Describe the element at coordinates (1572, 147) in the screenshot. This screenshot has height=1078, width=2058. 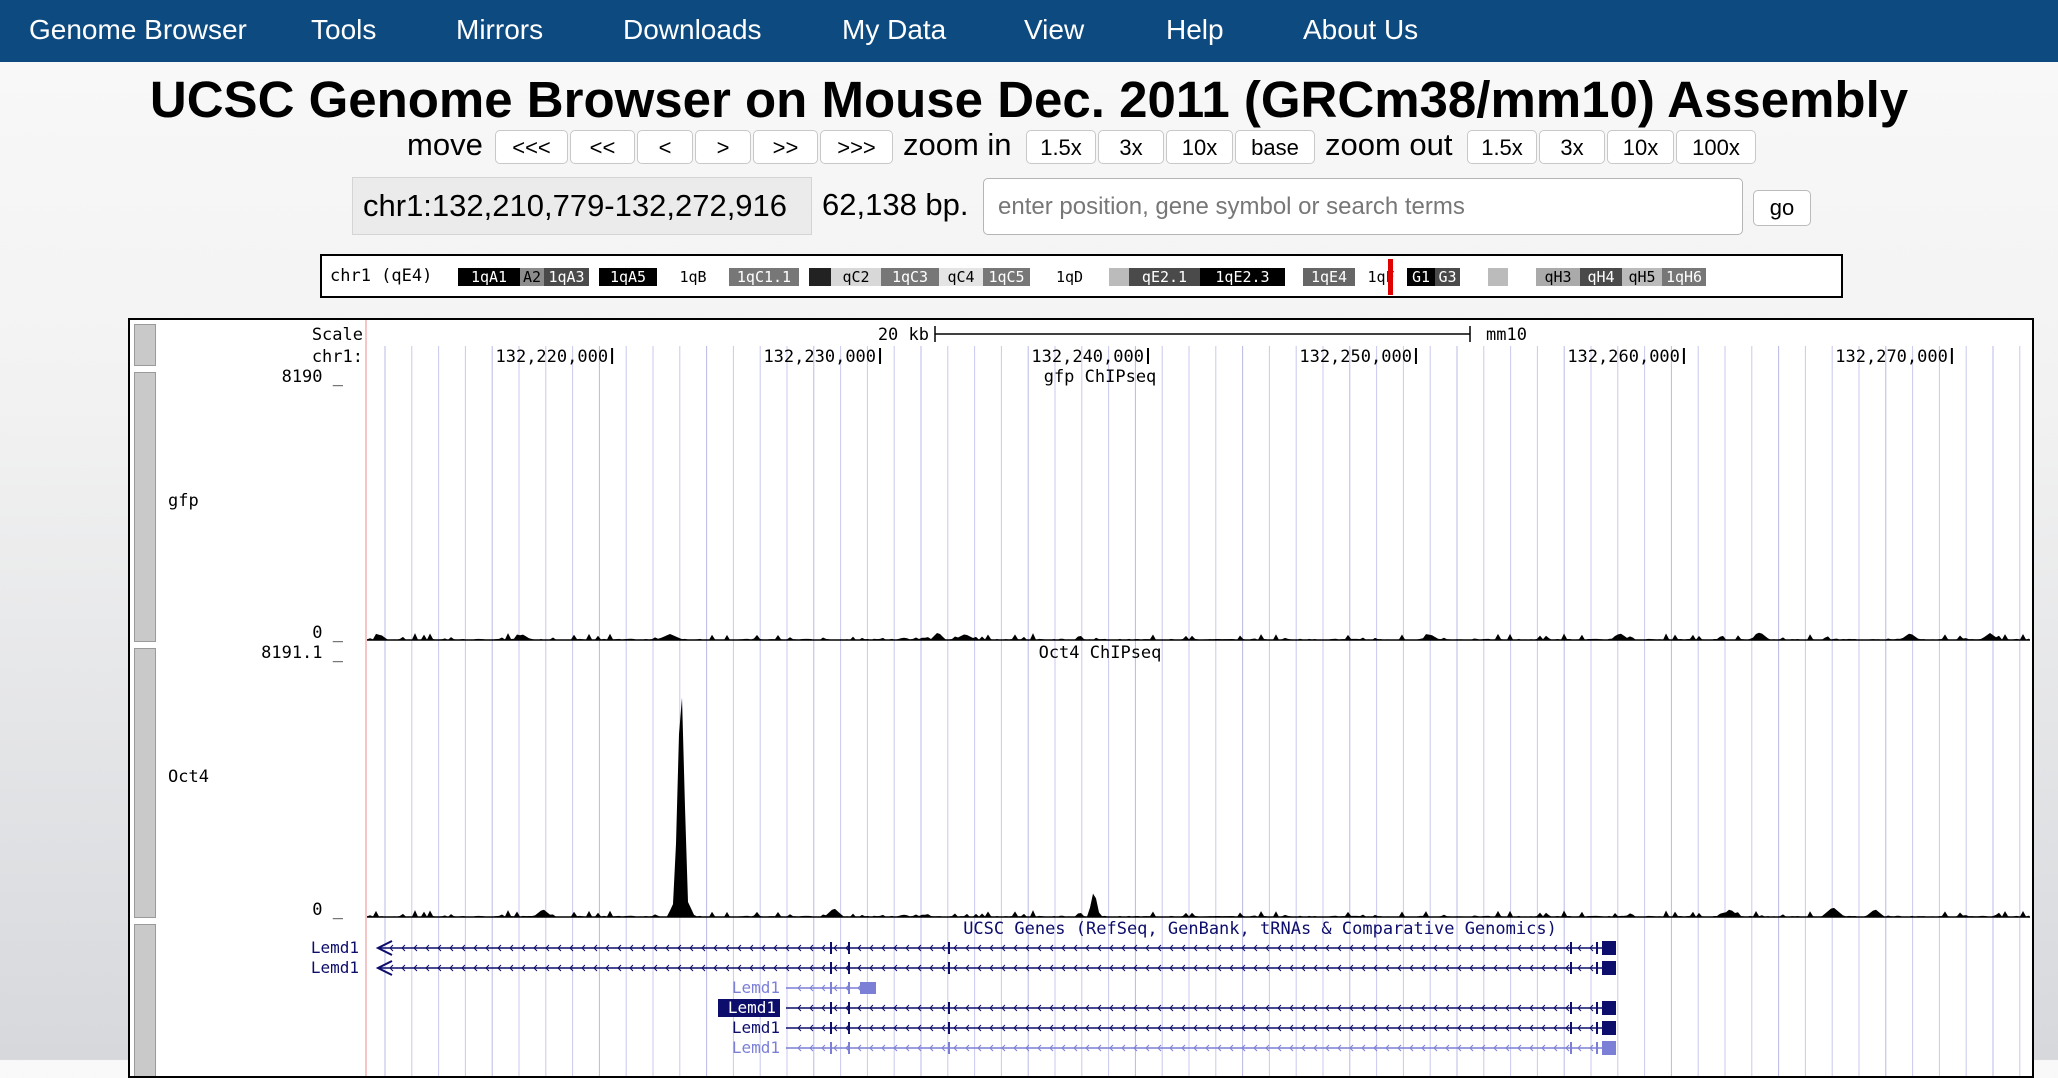
I see `zoom-out-3x-button: 3x` at that location.